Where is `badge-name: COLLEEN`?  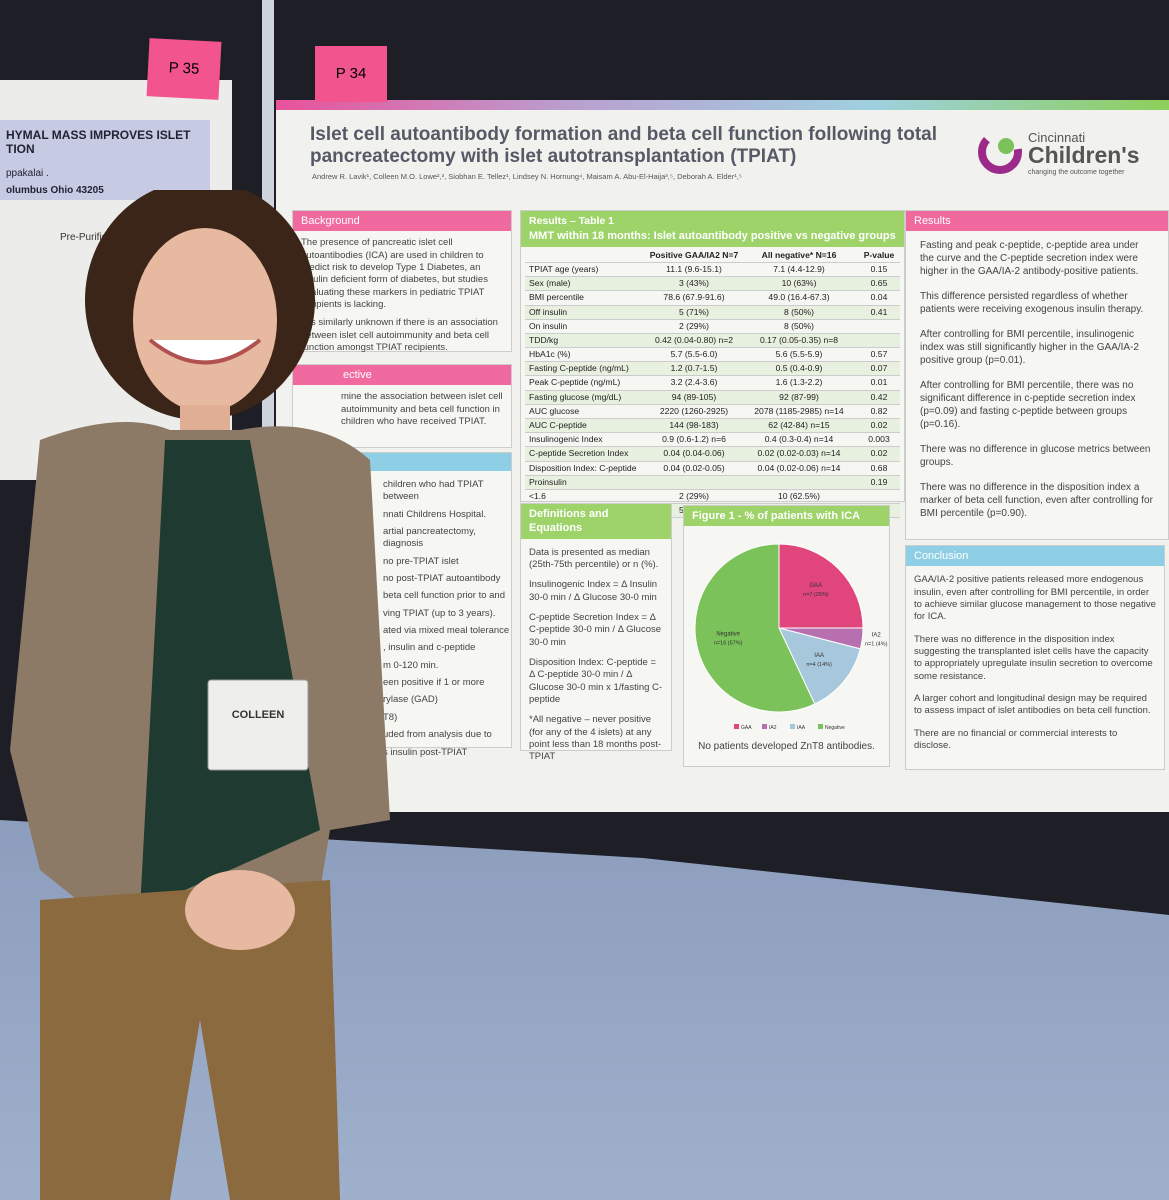 badge-name: COLLEEN is located at coordinates (258, 715).